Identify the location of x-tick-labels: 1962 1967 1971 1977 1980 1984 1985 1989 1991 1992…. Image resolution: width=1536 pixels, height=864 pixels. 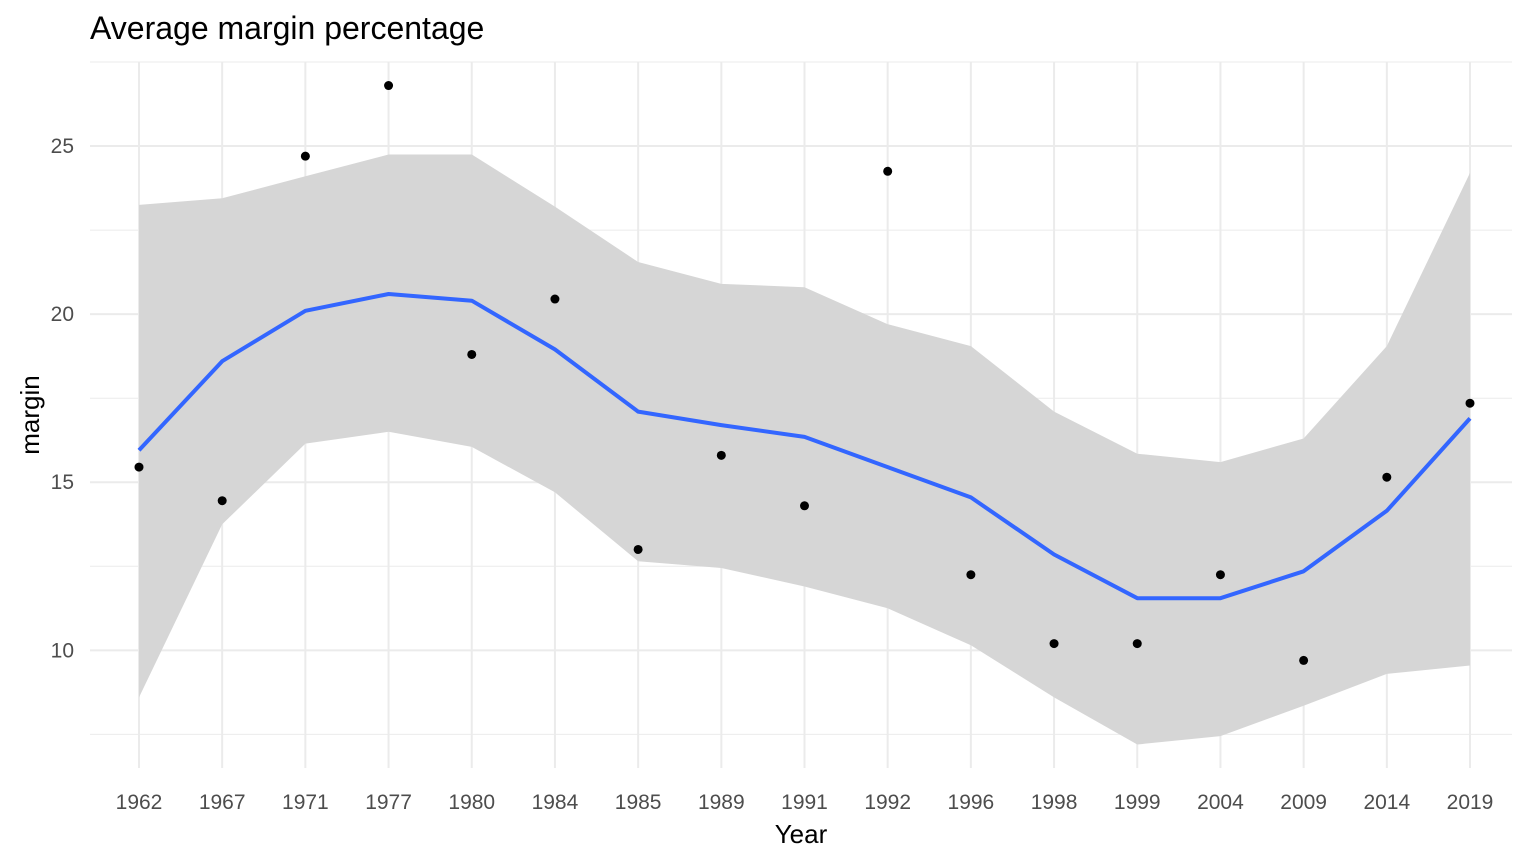
(805, 802).